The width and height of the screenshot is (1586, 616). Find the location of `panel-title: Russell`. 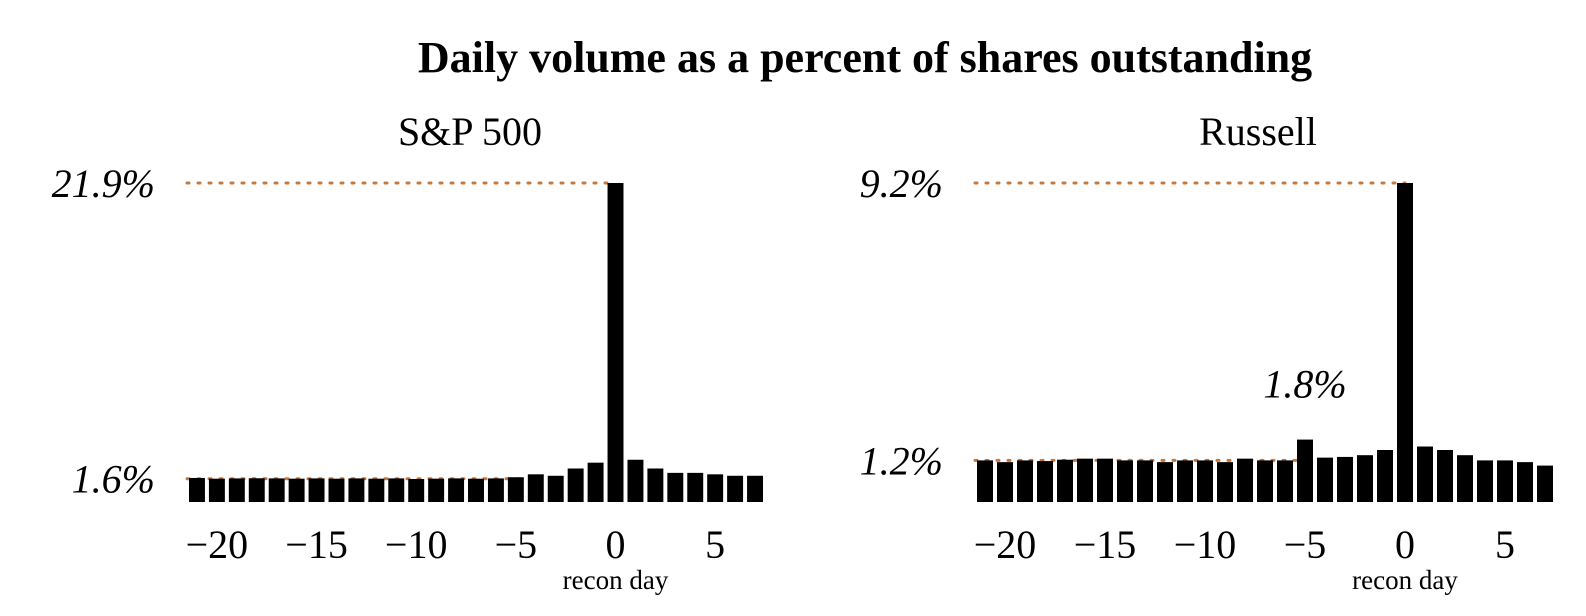

panel-title: Russell is located at coordinates (1258, 131).